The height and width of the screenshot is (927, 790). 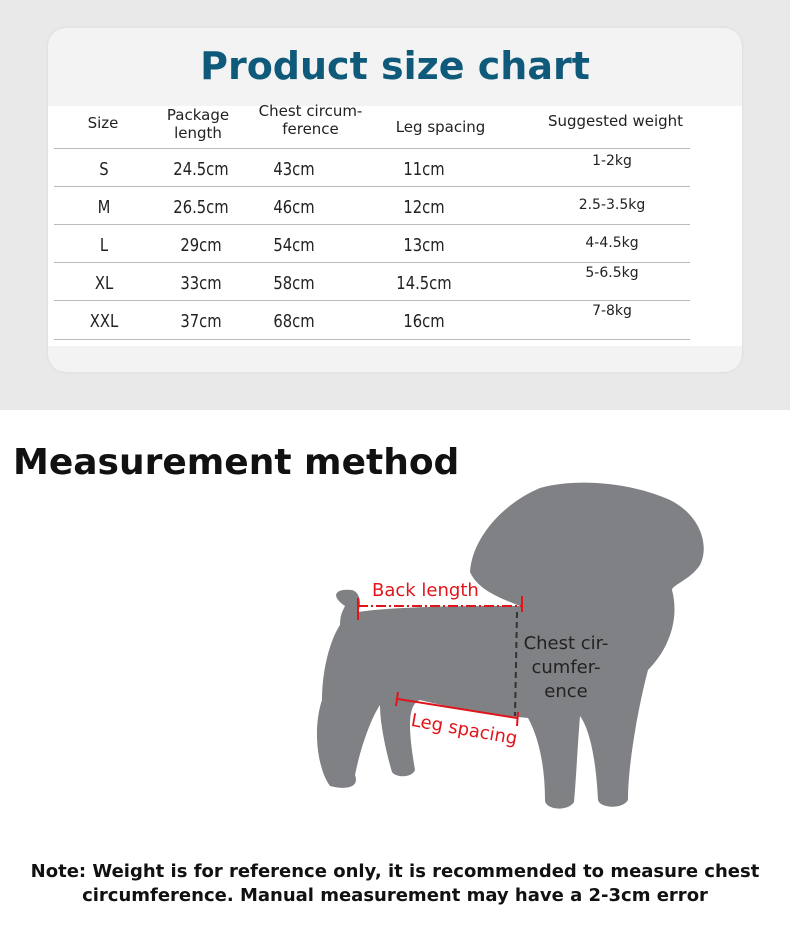 What do you see at coordinates (104, 169) in the screenshot?
I see `size-cell: S` at bounding box center [104, 169].